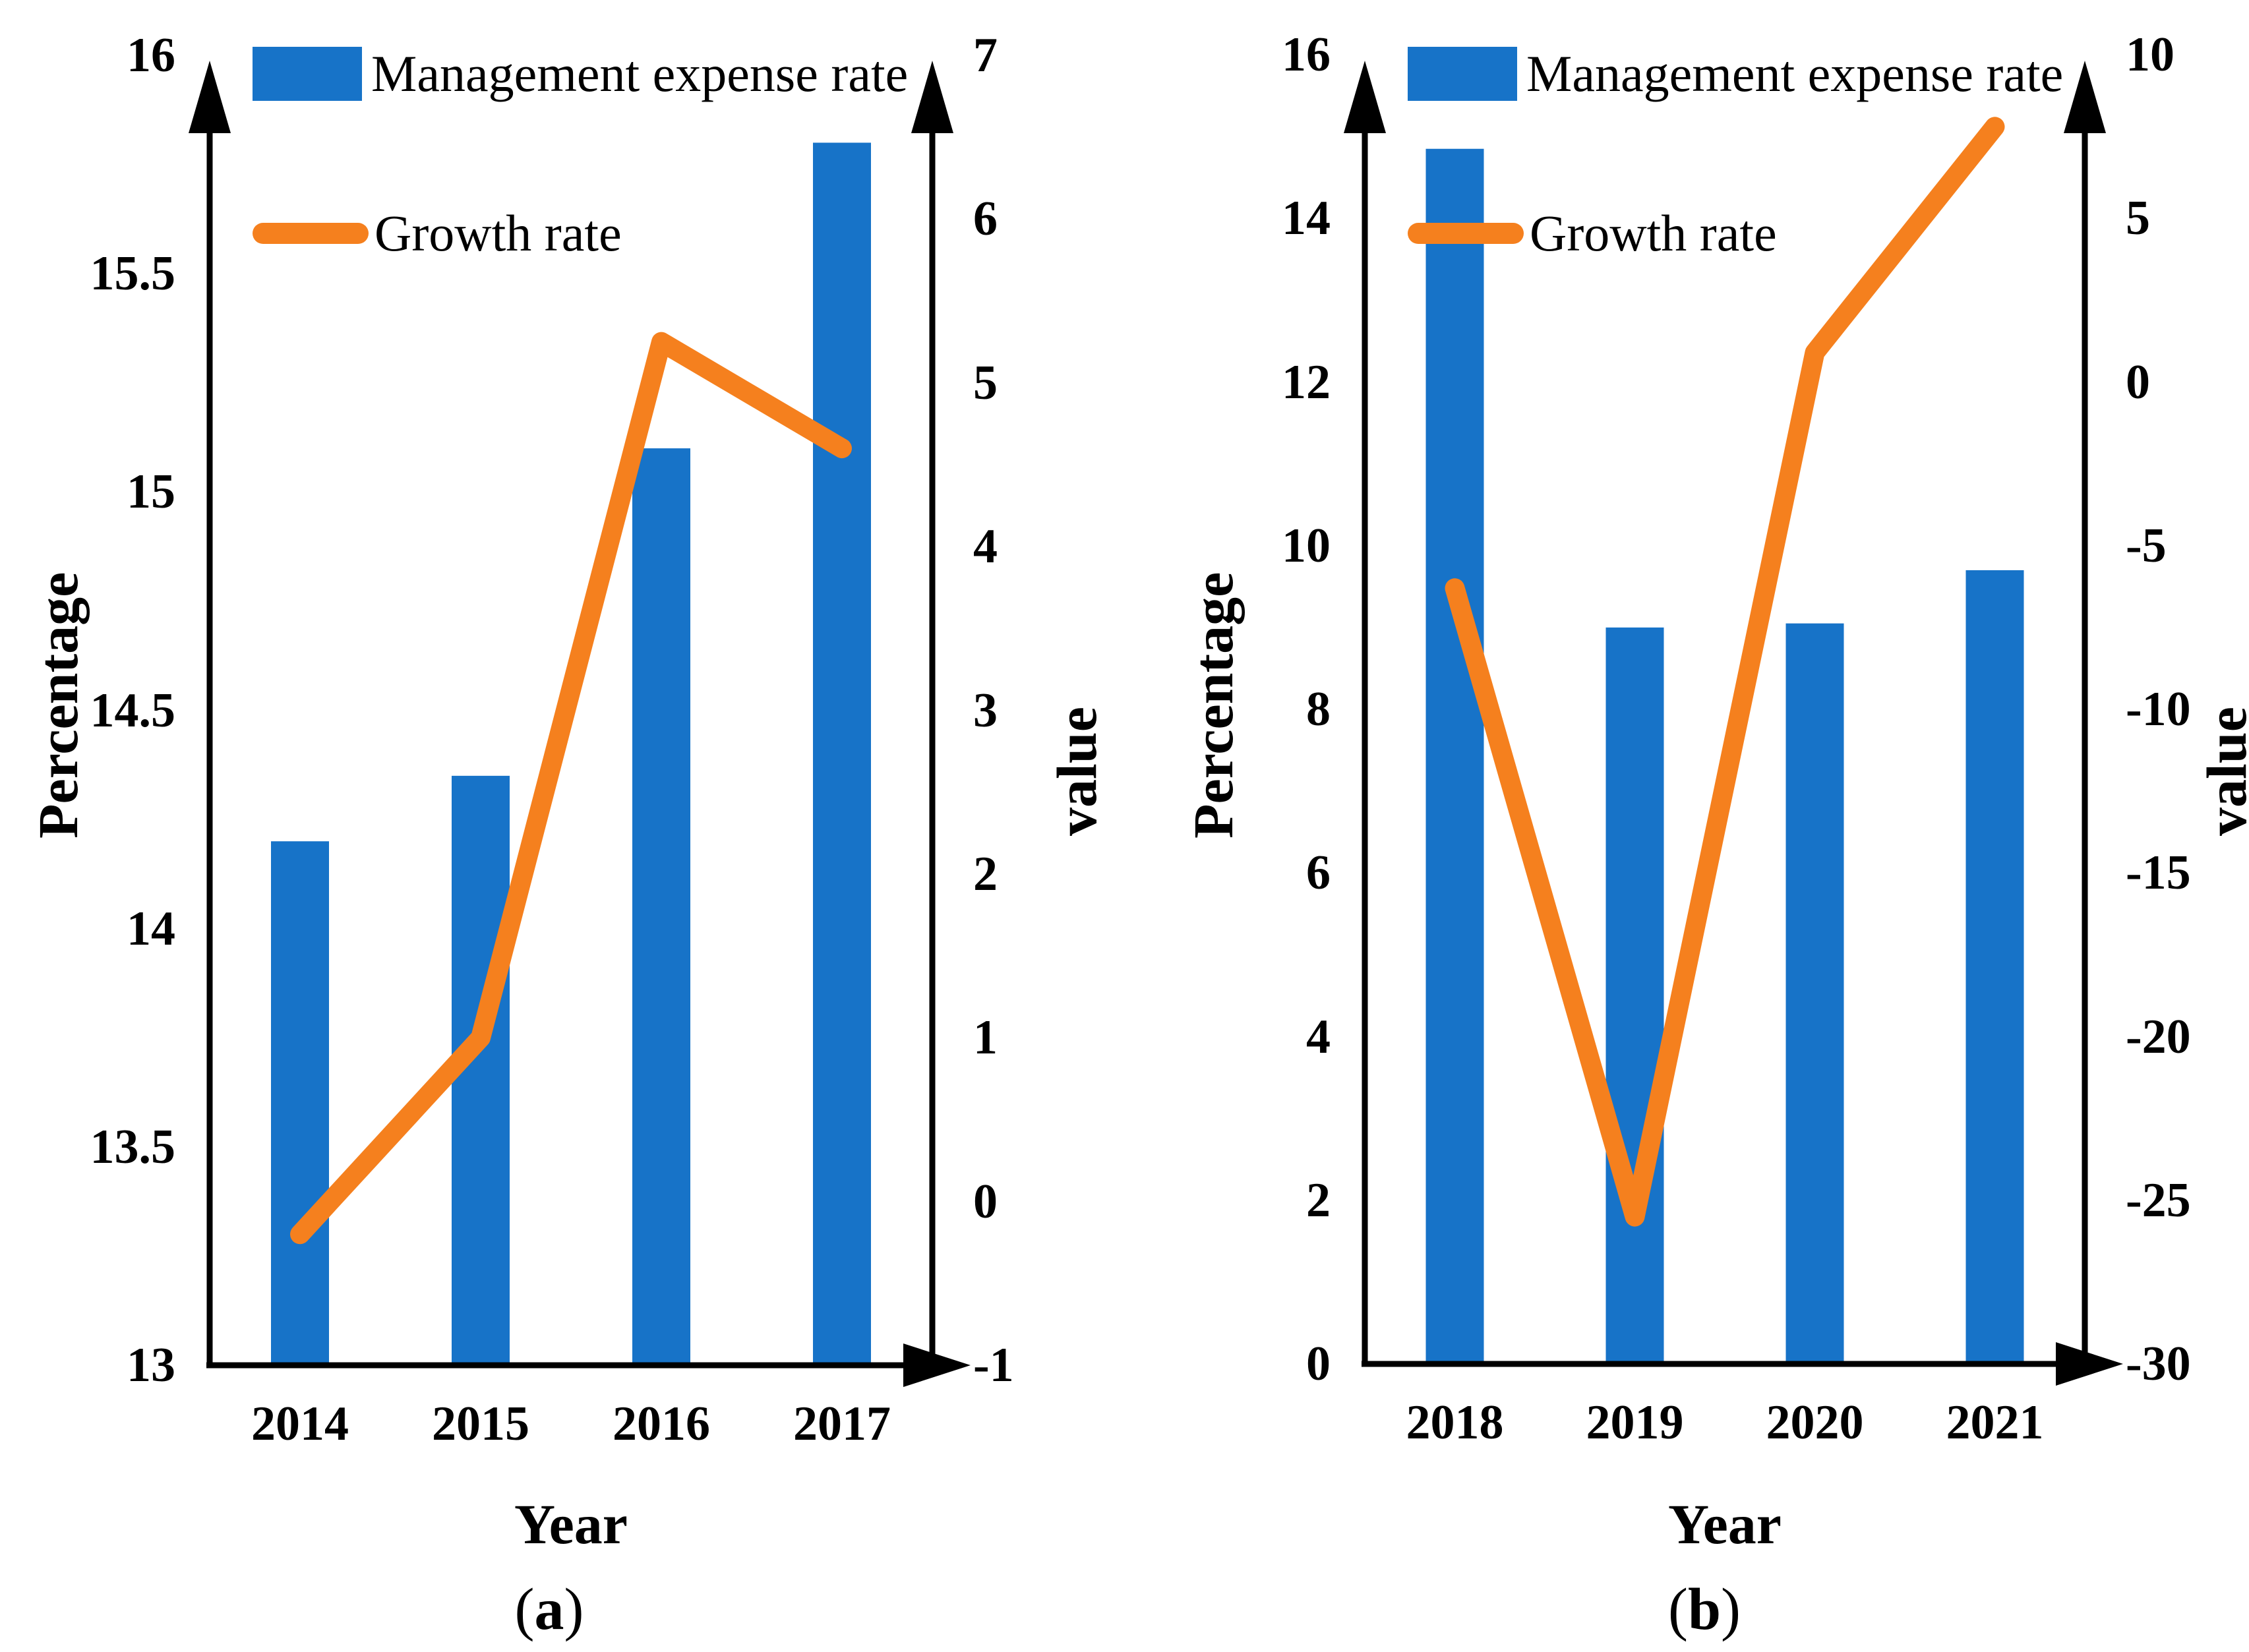 The image size is (2249, 1652). Describe the element at coordinates (661, 906) in the screenshot. I see `bar-2016` at that location.